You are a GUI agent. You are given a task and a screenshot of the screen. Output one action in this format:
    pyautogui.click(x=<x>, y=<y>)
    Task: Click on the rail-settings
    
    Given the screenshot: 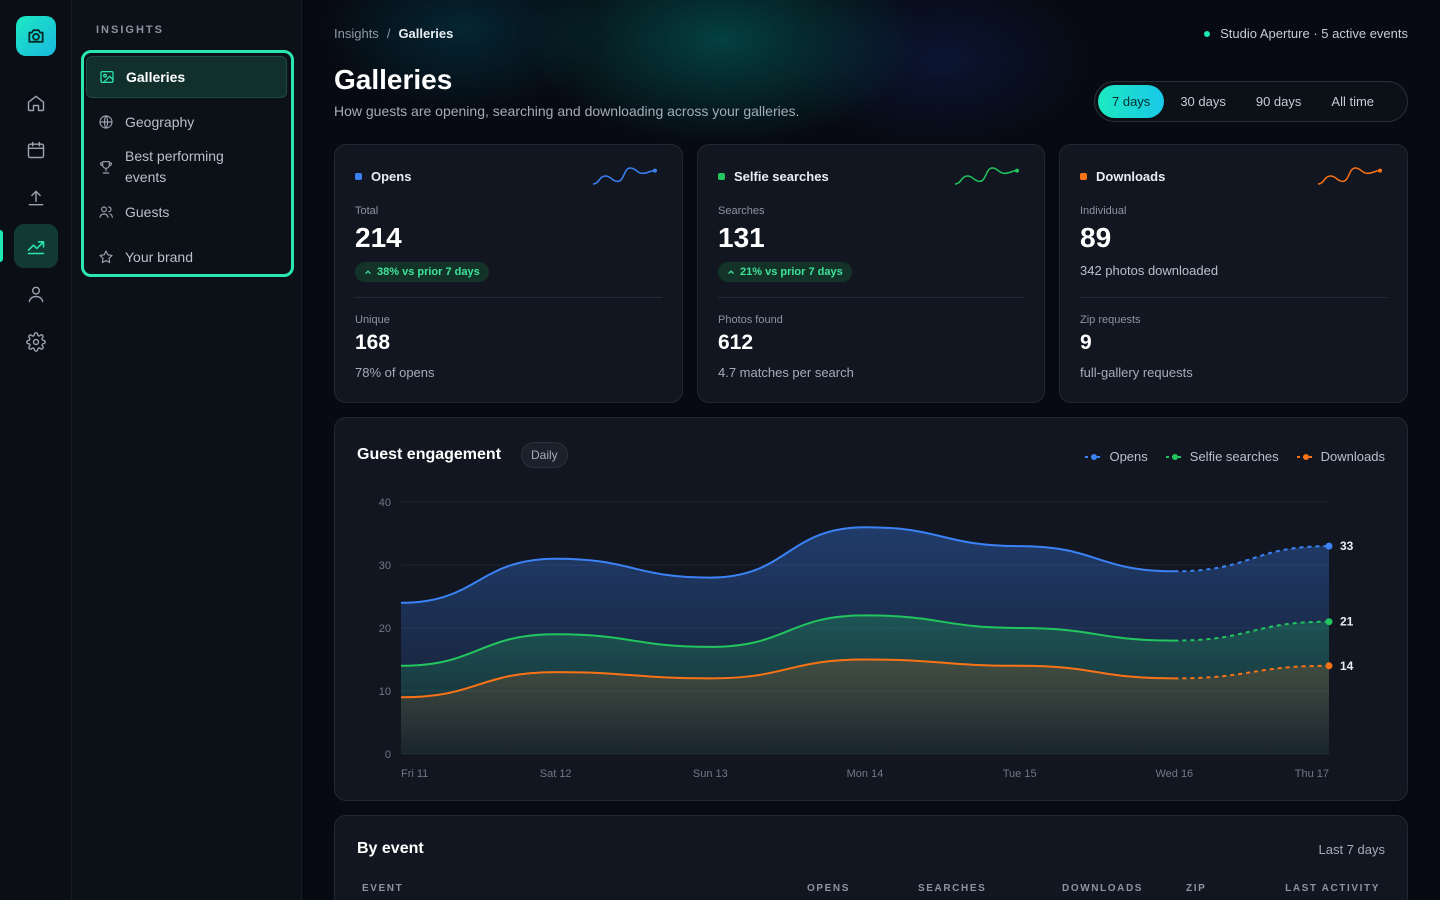 What is the action you would take?
    pyautogui.click(x=36, y=342)
    